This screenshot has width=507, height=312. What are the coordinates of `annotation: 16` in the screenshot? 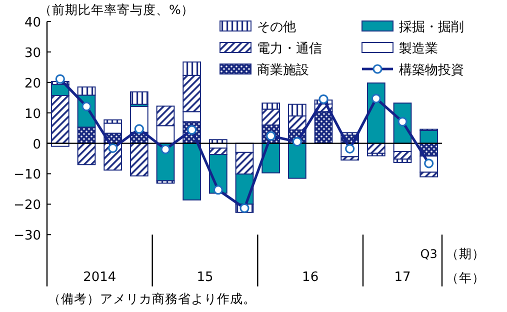 It's located at (310, 277).